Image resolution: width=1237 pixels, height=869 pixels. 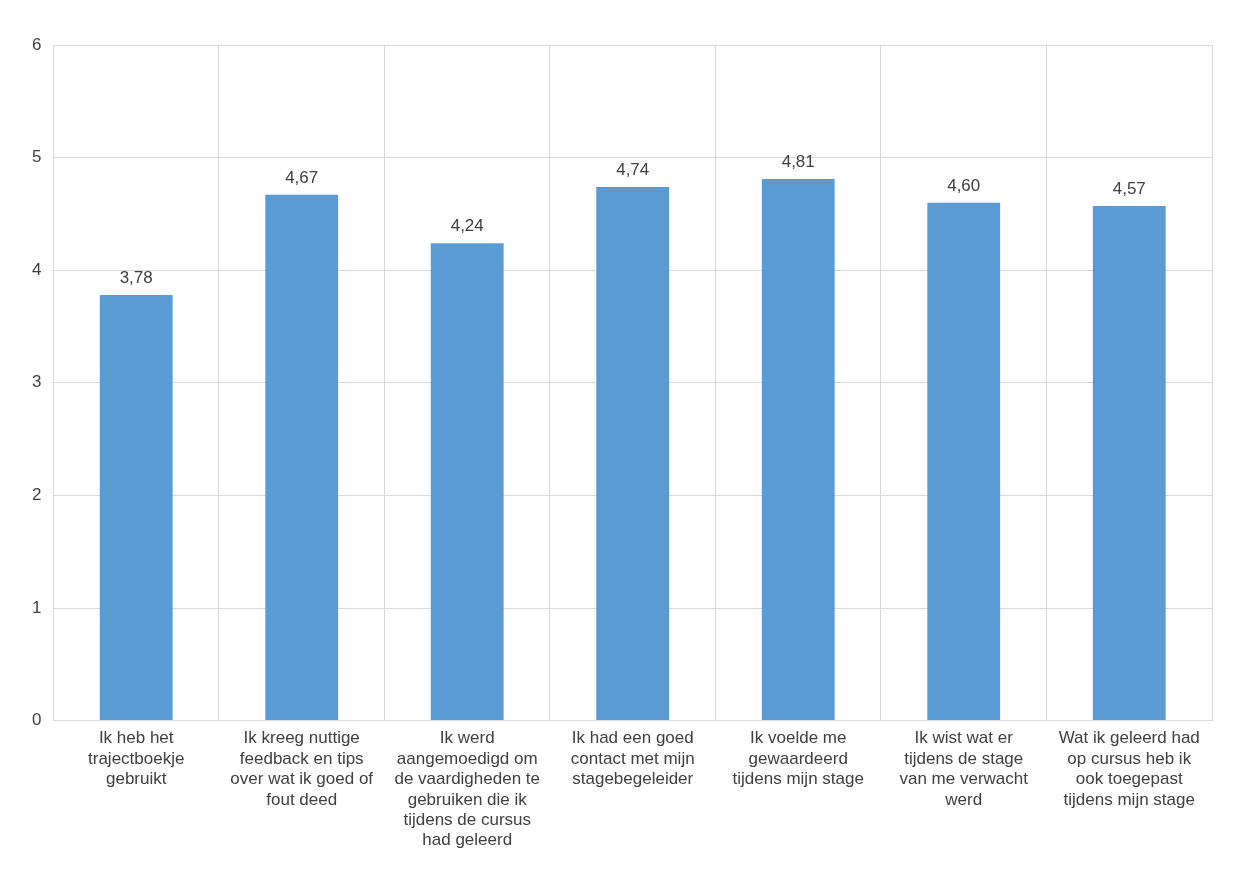 I want to click on data-label: 4,60, so click(x=964, y=185).